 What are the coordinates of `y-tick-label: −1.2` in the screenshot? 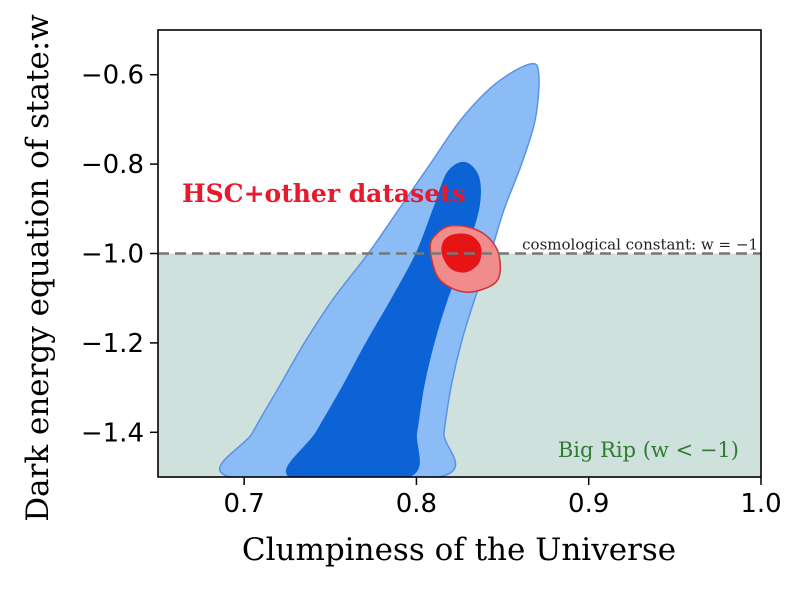 It's located at (112, 344).